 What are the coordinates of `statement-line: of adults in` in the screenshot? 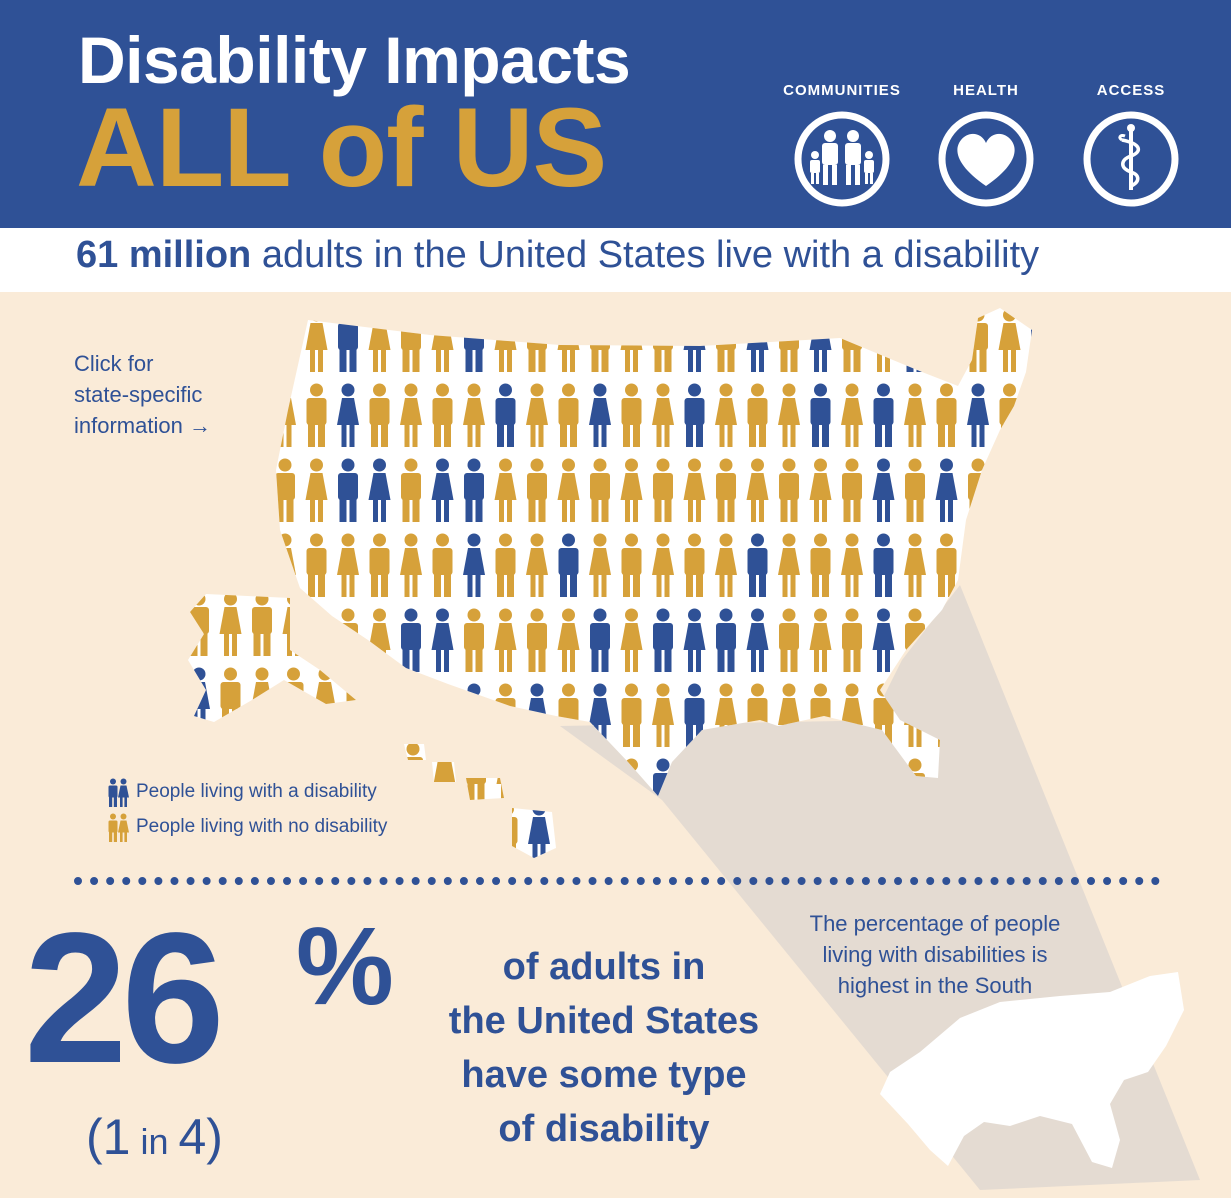 It's located at (604, 967).